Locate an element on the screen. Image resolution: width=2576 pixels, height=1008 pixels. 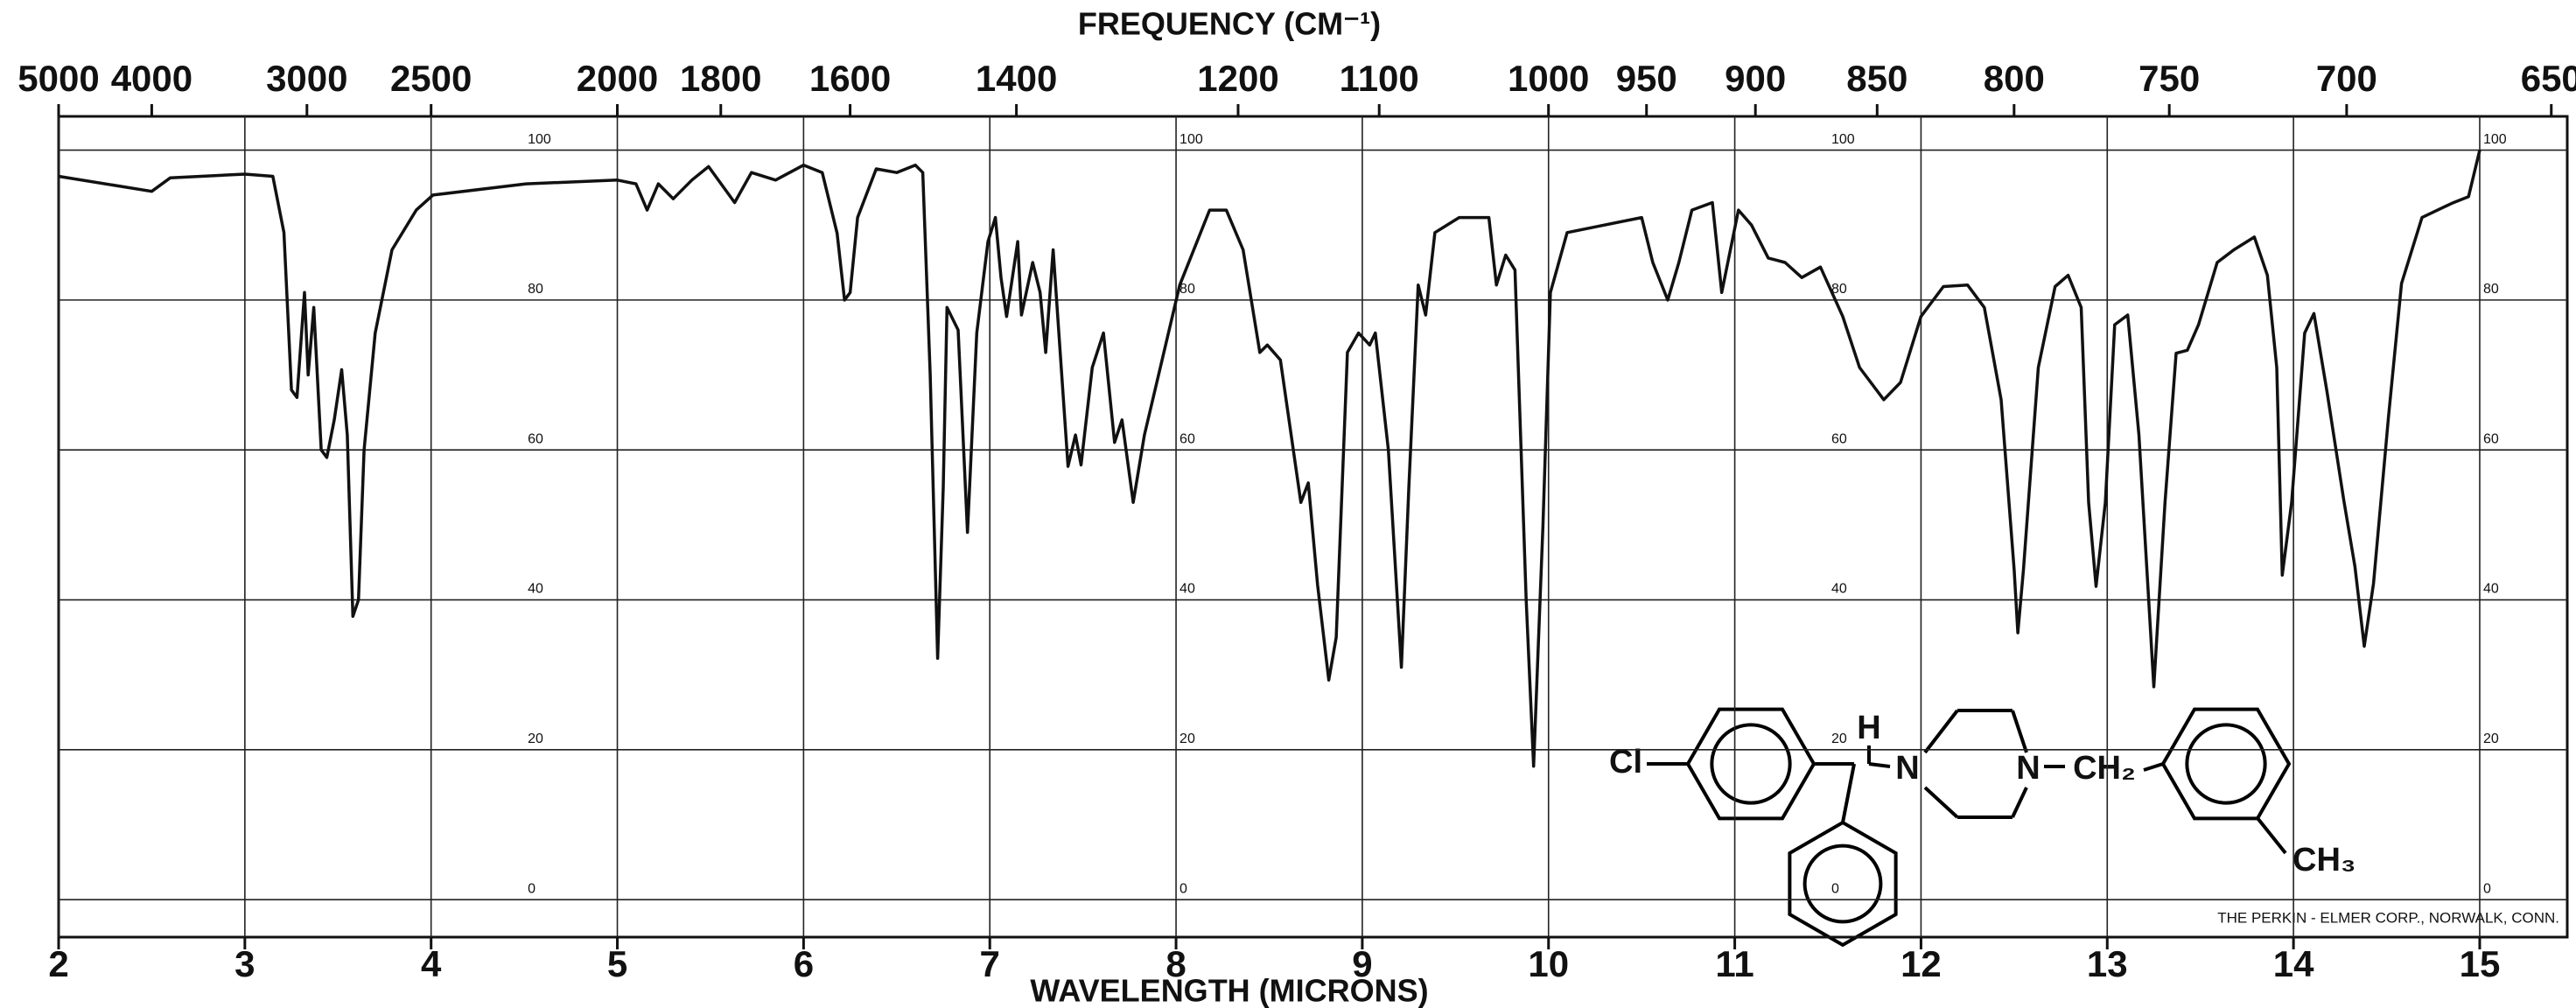
x2-tick-label: 750 is located at coordinates (2169, 78).